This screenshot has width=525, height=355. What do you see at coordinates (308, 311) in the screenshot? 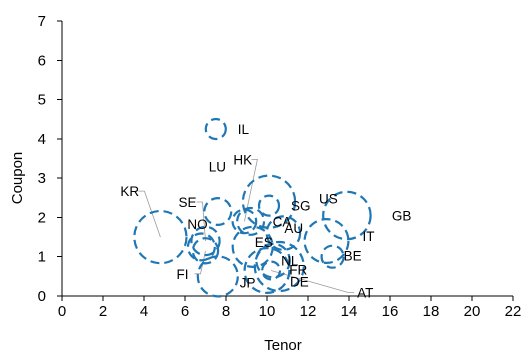
I see `x-tick-label: 12` at bounding box center [308, 311].